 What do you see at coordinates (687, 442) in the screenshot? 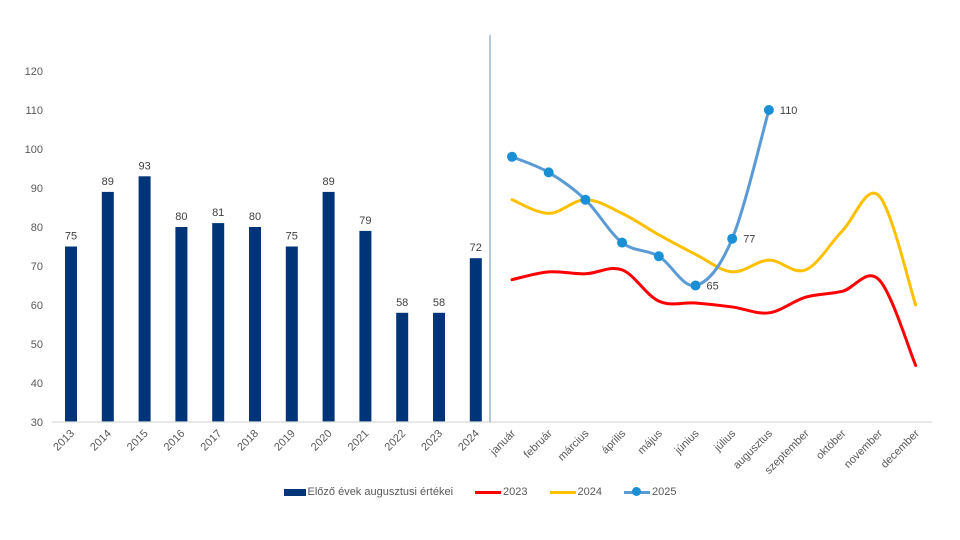
I see `x-tick-label-month: június` at bounding box center [687, 442].